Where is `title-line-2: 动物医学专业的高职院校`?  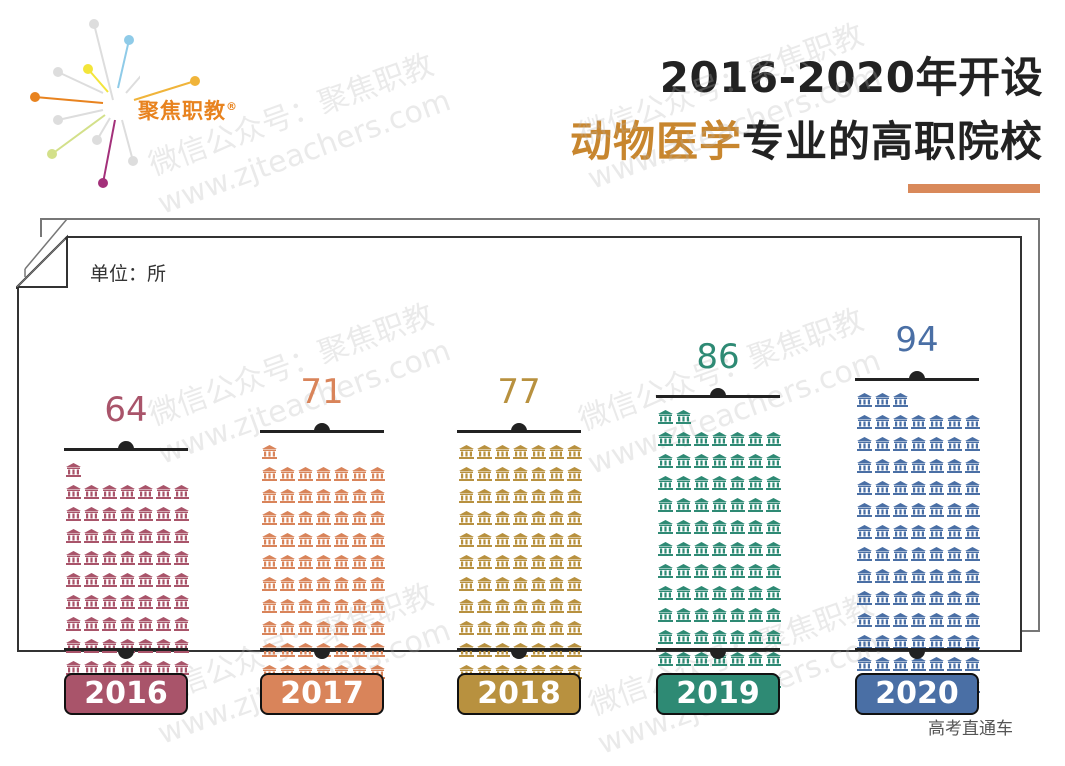 title-line-2: 动物医学专业的高职院校 is located at coordinates (806, 138).